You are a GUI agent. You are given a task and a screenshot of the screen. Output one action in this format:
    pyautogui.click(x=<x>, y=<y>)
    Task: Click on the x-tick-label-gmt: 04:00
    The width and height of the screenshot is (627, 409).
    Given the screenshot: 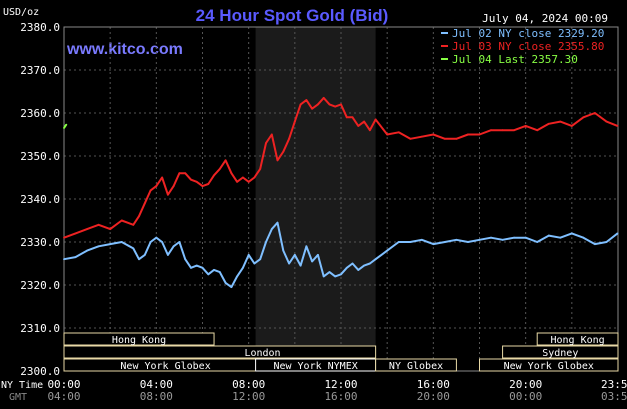 What is the action you would take?
    pyautogui.click(x=63, y=396)
    